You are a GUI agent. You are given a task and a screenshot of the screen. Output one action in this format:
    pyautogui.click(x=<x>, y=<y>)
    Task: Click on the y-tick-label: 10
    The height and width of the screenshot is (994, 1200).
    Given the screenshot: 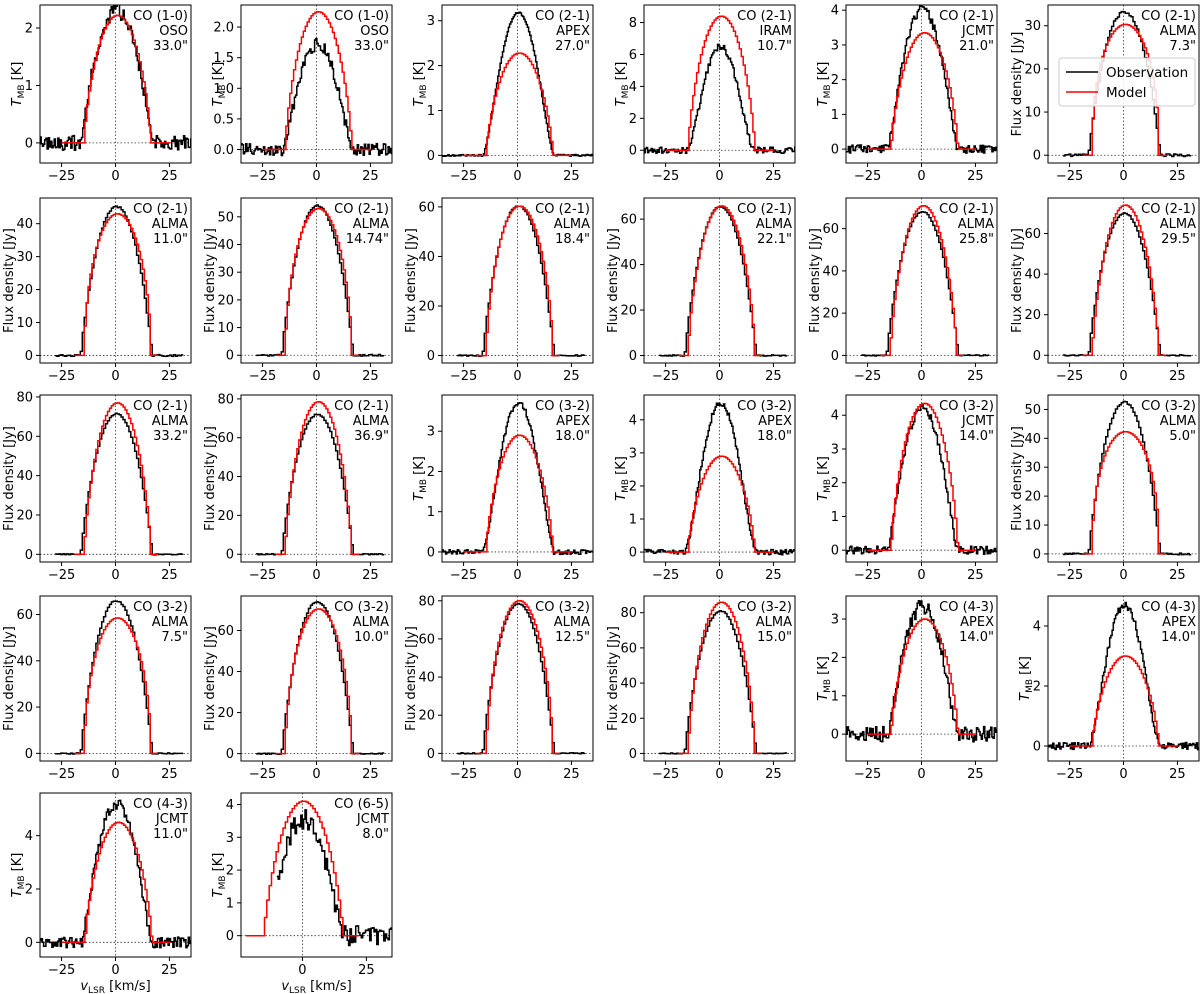 What is the action you would take?
    pyautogui.click(x=225, y=328)
    